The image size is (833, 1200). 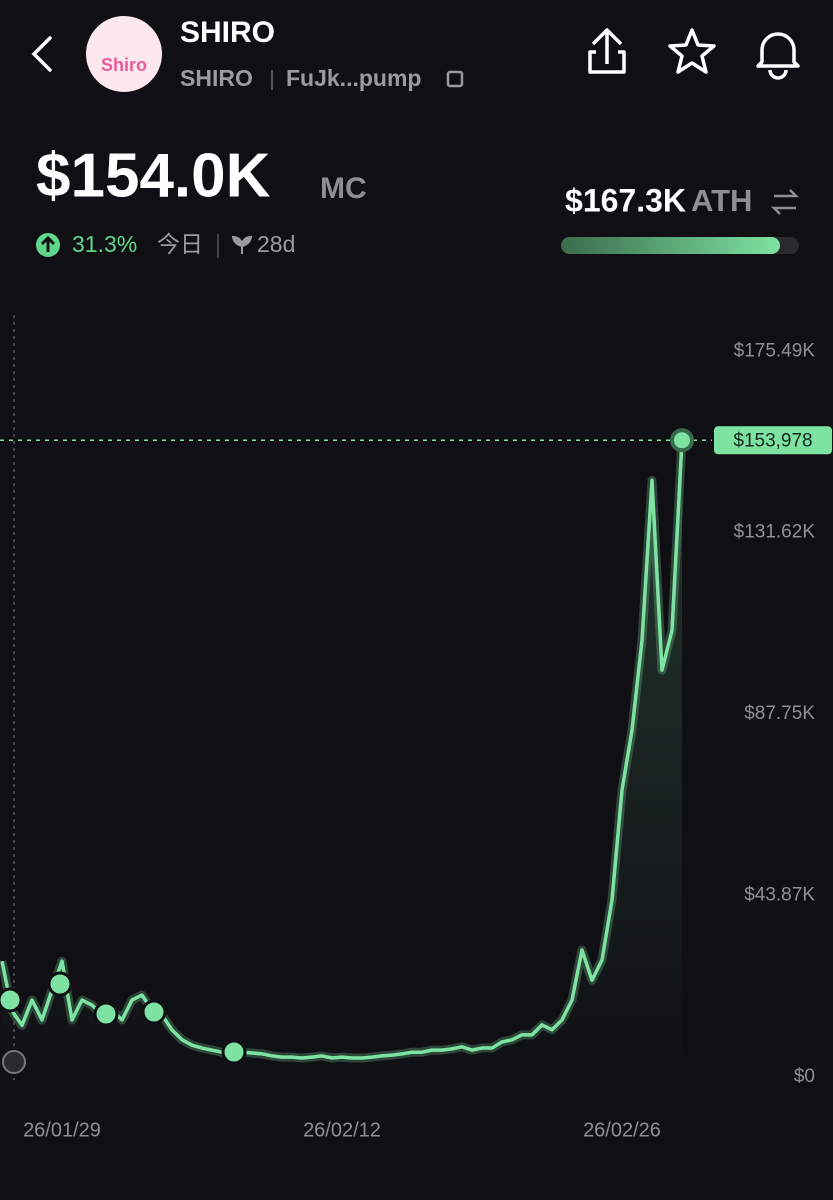 What do you see at coordinates (123, 1022) in the screenshot?
I see `trade-markers` at bounding box center [123, 1022].